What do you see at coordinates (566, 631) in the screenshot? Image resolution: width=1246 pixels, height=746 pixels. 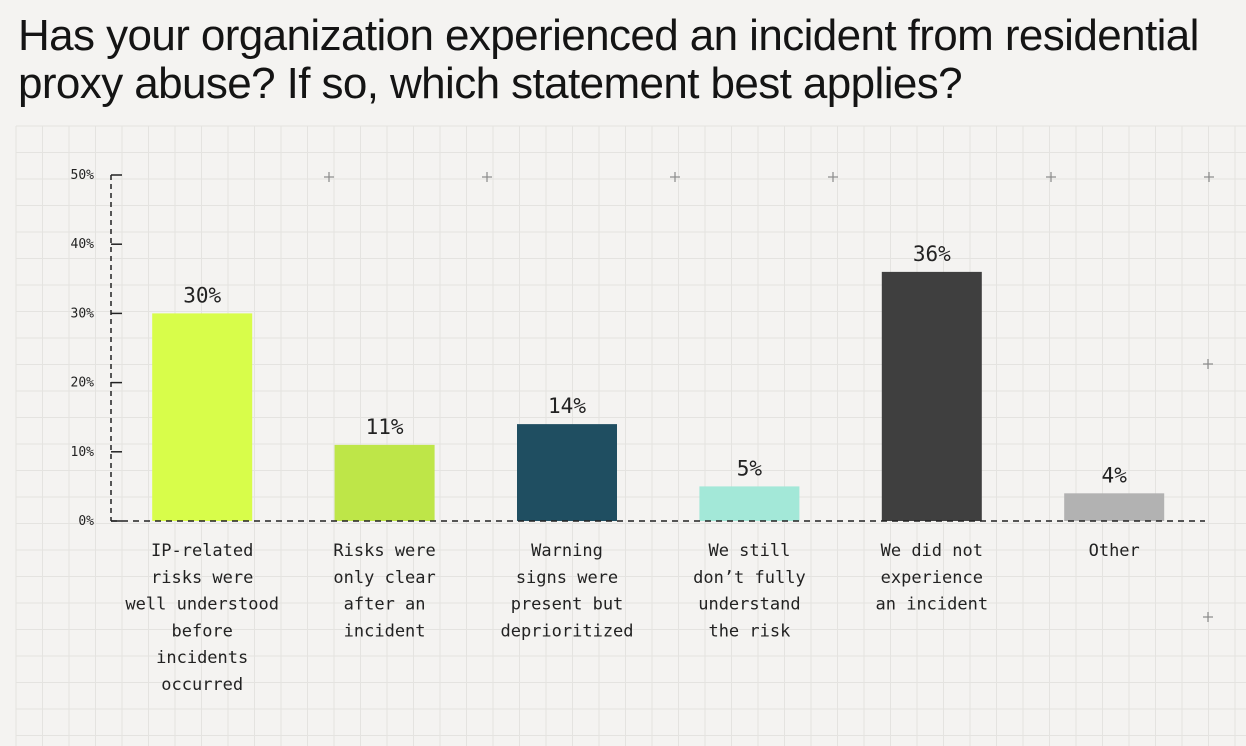 I see `category-label-line: deprioritized` at bounding box center [566, 631].